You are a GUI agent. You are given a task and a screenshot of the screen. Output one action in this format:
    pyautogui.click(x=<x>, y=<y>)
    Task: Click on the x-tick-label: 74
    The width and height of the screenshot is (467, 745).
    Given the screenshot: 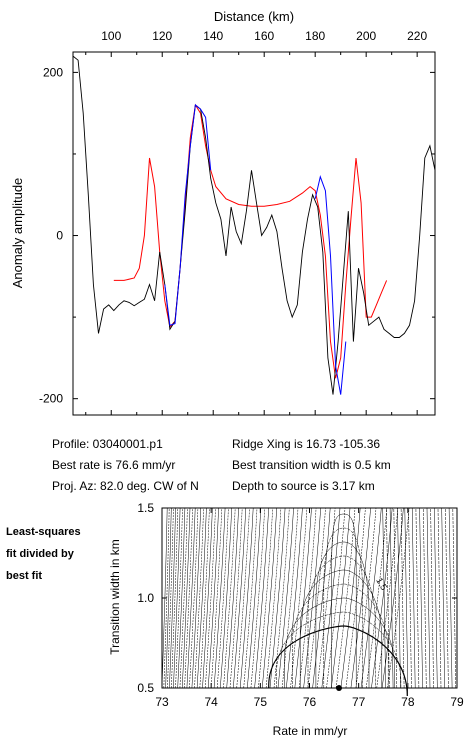 What is the action you would take?
    pyautogui.click(x=211, y=702)
    